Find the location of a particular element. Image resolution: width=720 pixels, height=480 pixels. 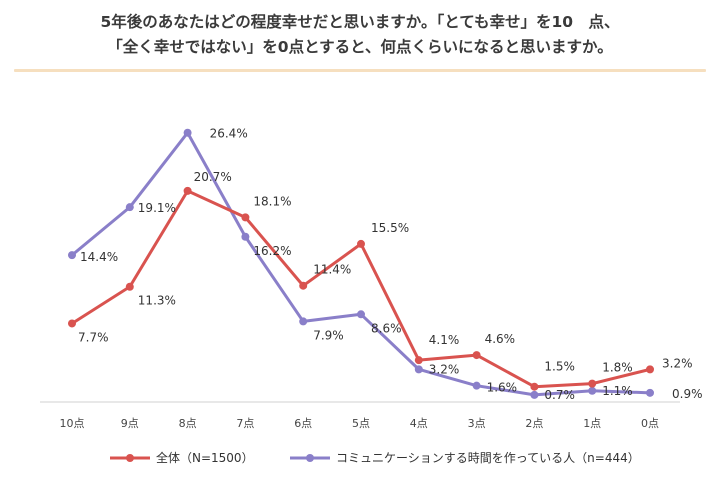

data-label: 7.9% is located at coordinates (328, 335).